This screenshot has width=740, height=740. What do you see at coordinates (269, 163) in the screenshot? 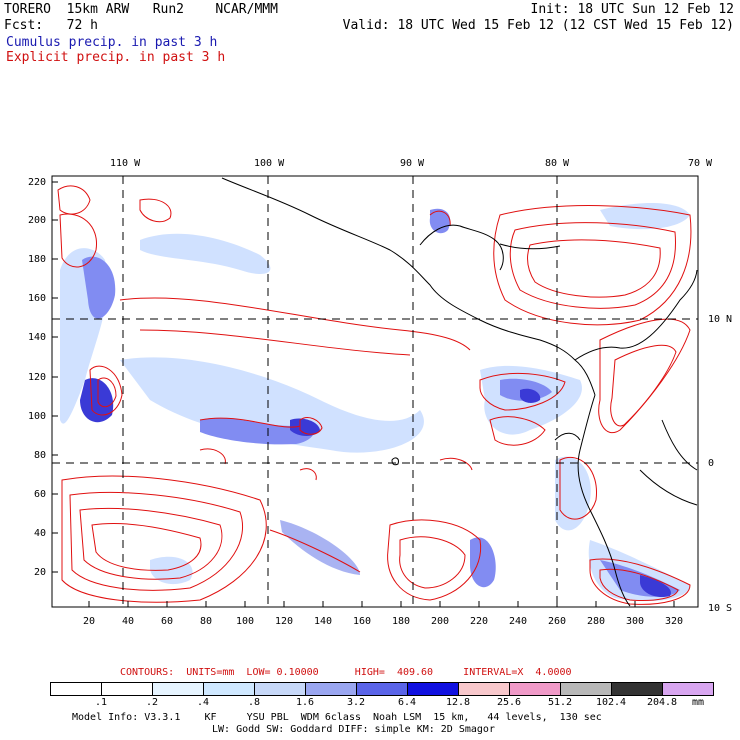
I see `lon-label: 100 W` at bounding box center [269, 163].